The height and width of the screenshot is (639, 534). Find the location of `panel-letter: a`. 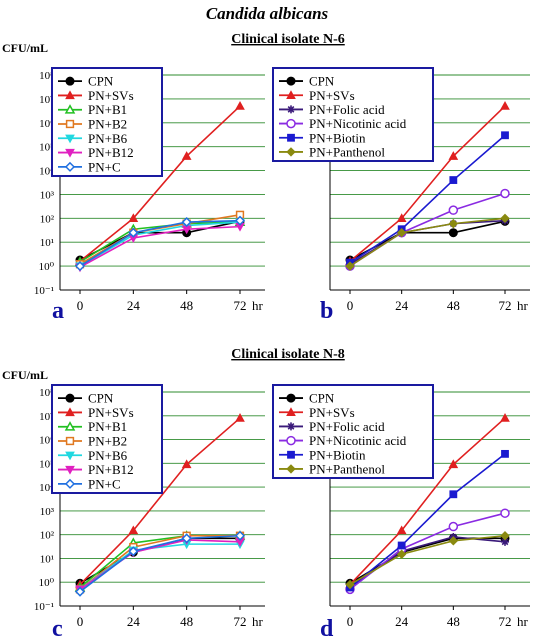

panel-letter: a is located at coordinates (58, 311).